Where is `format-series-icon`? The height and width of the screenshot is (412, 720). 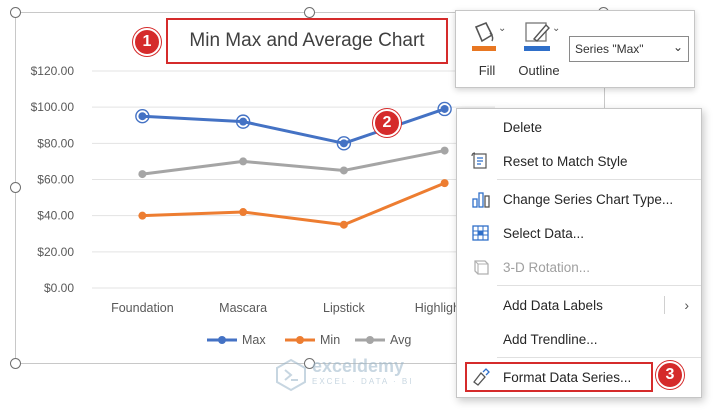
format-series-icon is located at coordinates (481, 377).